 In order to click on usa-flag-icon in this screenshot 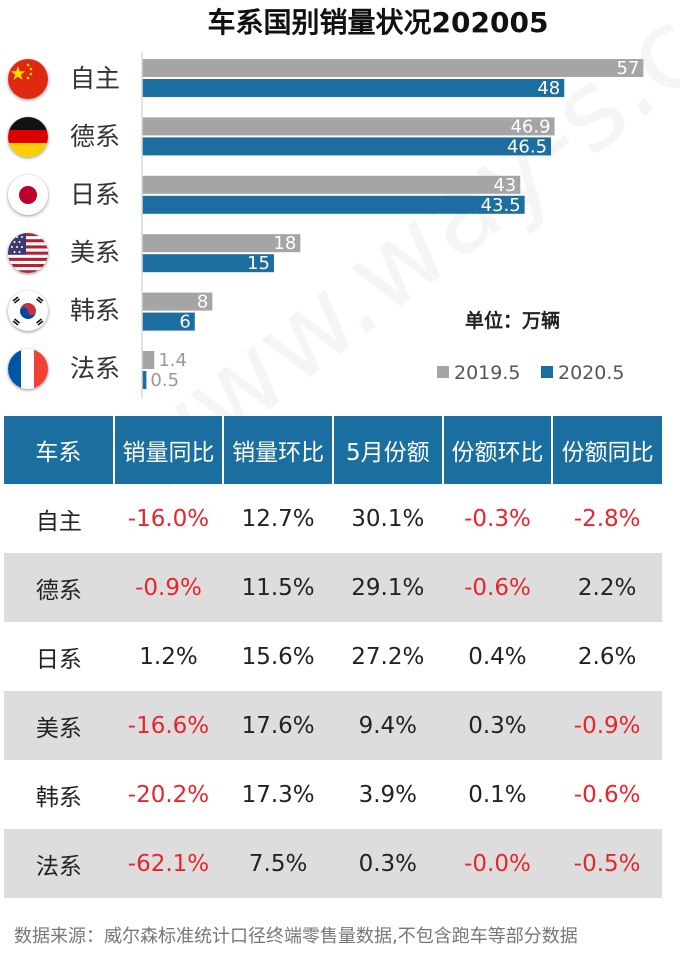, I will do `click(28, 253)`.